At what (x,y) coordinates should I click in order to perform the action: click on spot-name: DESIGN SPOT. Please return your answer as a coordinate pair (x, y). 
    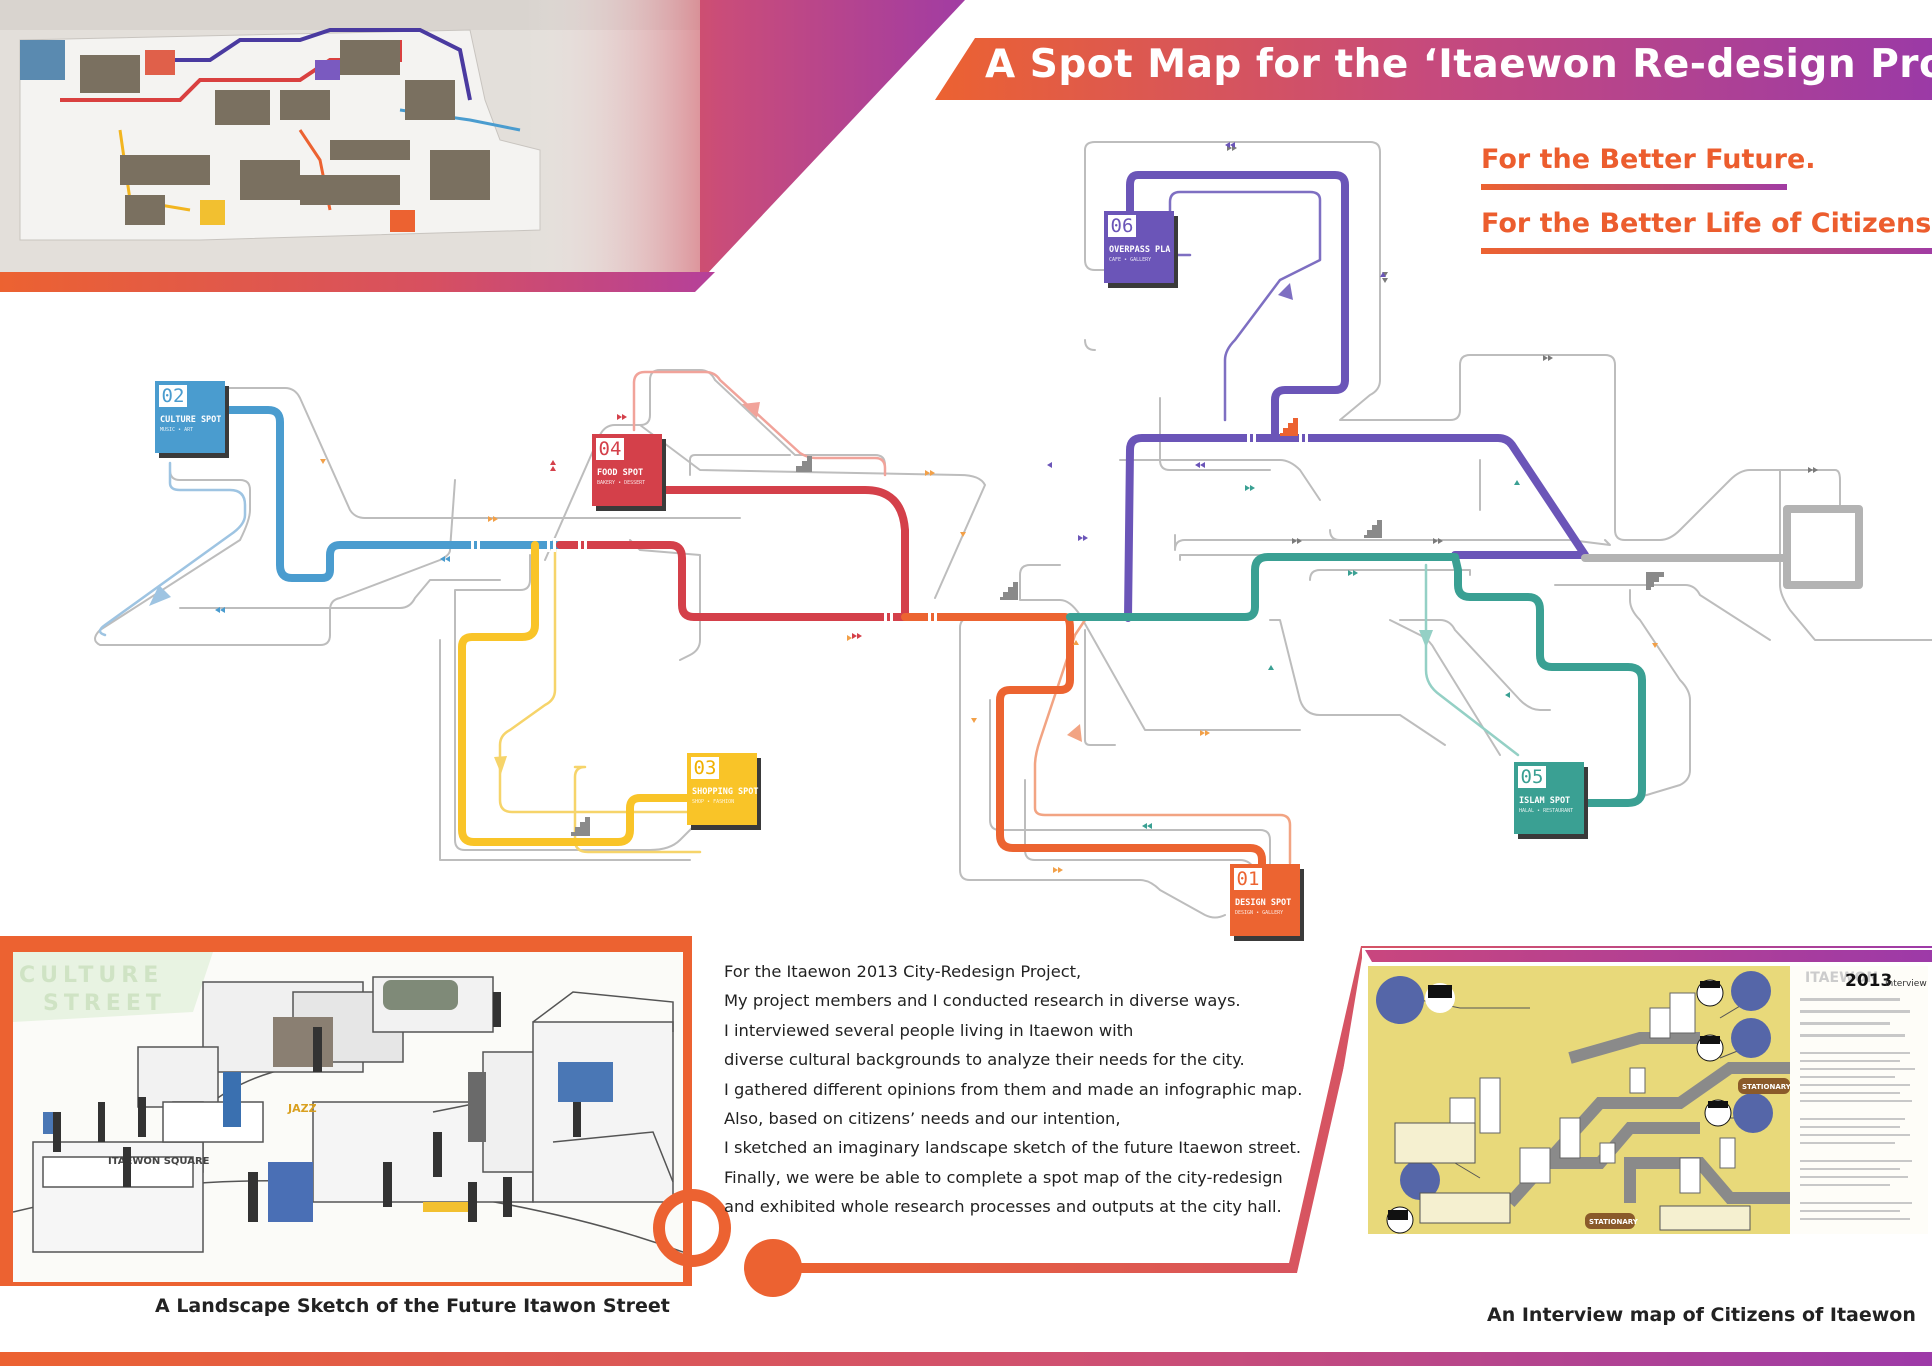
    Looking at the image, I should click on (1263, 903).